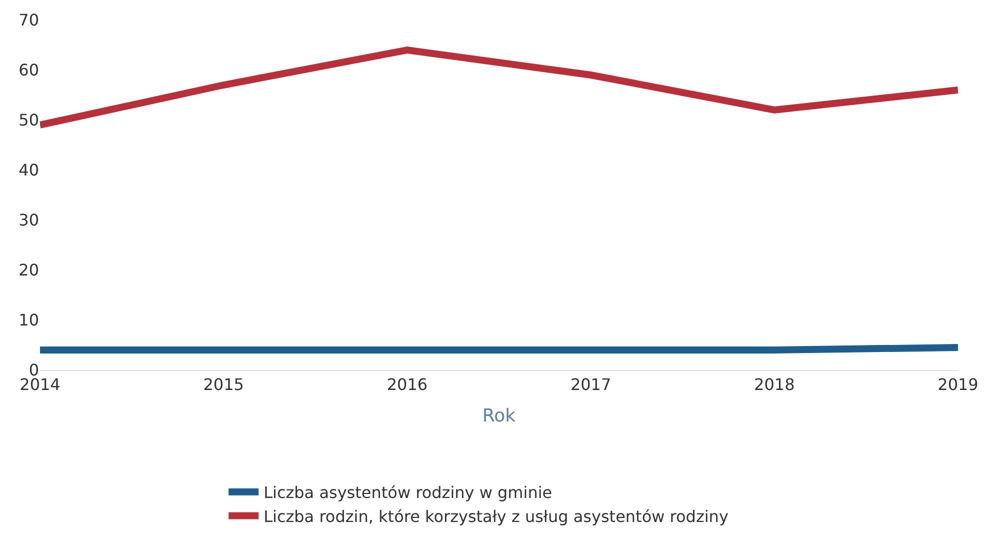 The image size is (998, 545). What do you see at coordinates (408, 492) in the screenshot?
I see `legend-label: Liczba asystentów rodziny w gminie` at bounding box center [408, 492].